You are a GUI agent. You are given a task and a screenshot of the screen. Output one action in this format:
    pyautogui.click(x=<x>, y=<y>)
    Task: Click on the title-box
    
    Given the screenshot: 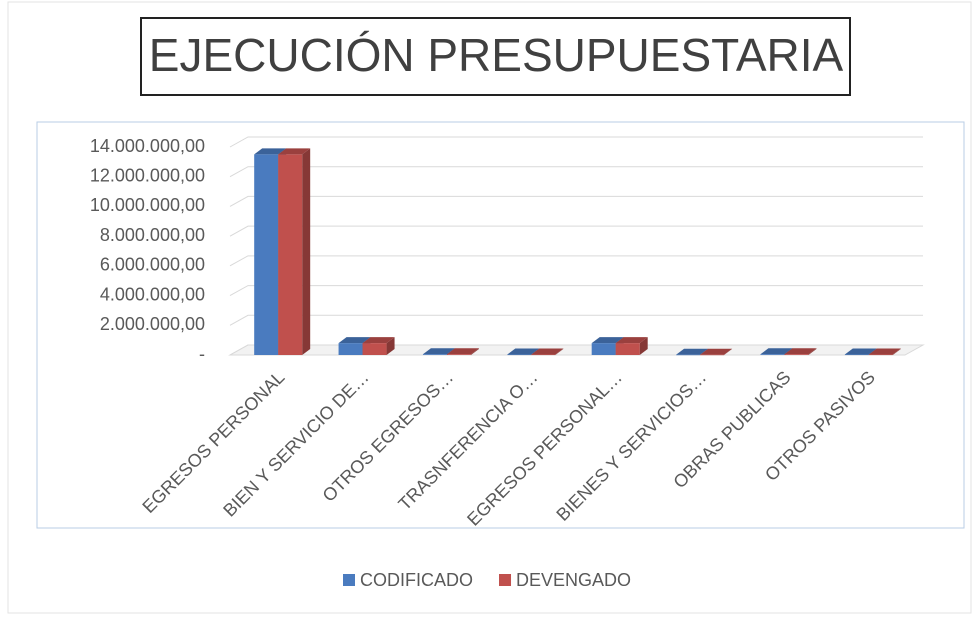 What is the action you would take?
    pyautogui.click(x=495, y=56)
    